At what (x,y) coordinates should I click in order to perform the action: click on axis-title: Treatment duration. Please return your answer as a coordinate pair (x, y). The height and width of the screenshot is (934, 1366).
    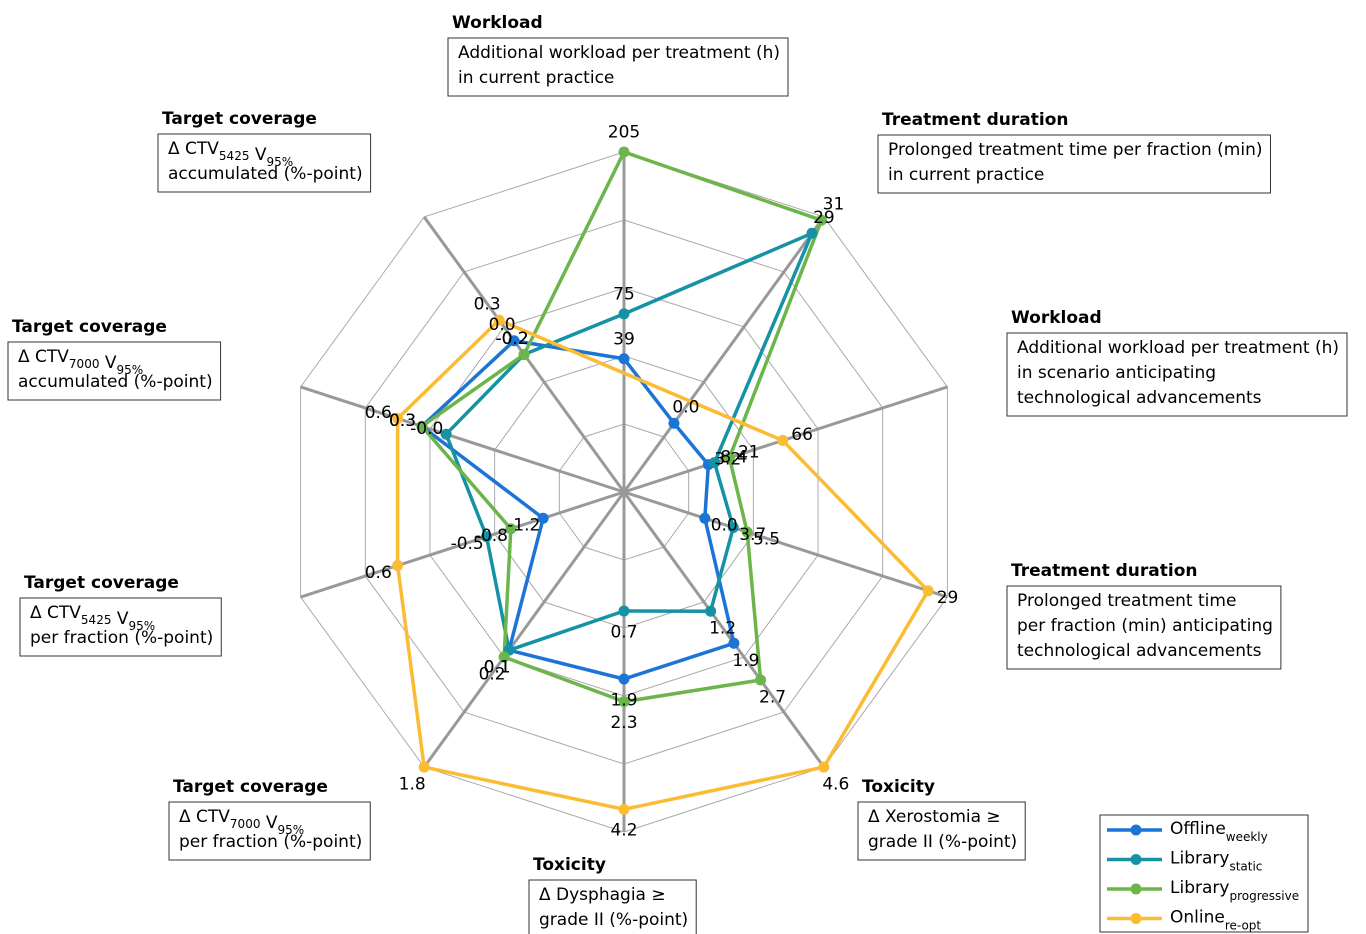
    Looking at the image, I should click on (1104, 571).